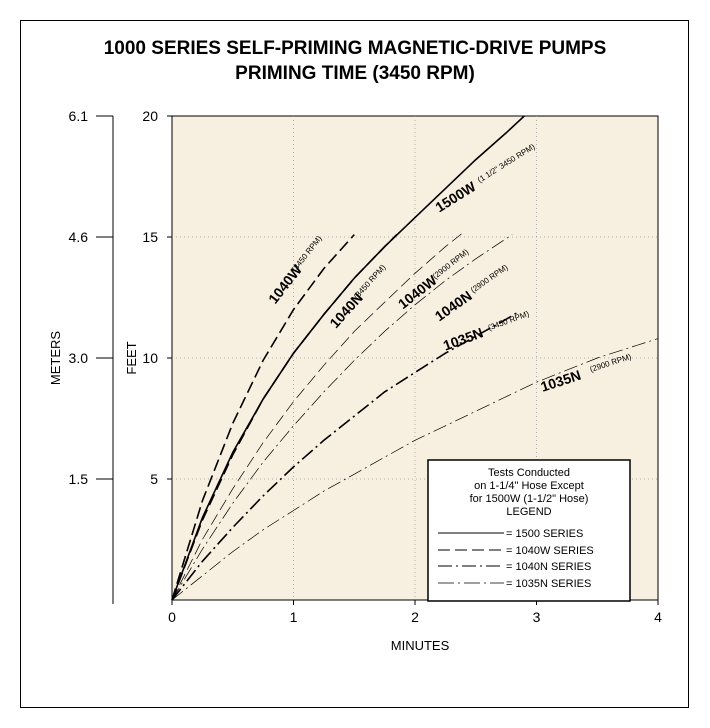 The height and width of the screenshot is (728, 710). Describe the element at coordinates (548, 567) in the screenshot. I see `legend-entry-1040n: = 1040N SERIES` at that location.